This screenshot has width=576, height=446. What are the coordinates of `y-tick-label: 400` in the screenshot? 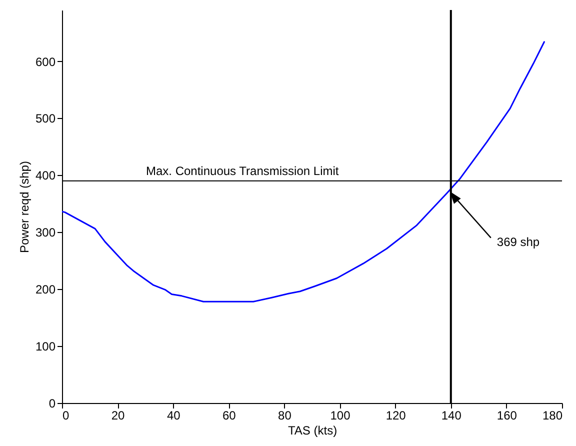 It's located at (45, 175).